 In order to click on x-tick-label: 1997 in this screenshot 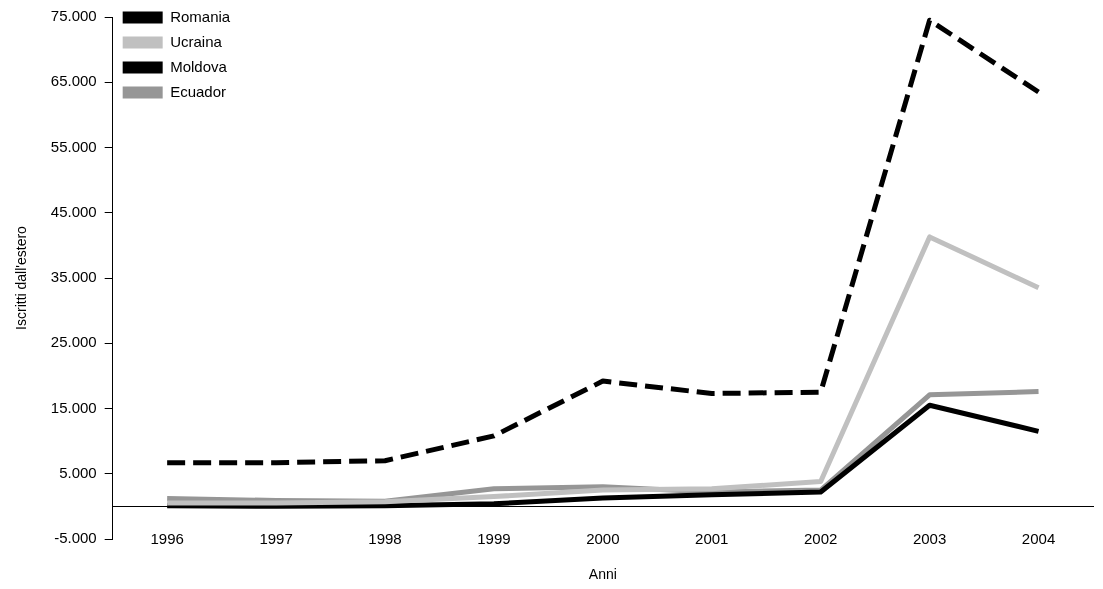, I will do `click(276, 538)`.